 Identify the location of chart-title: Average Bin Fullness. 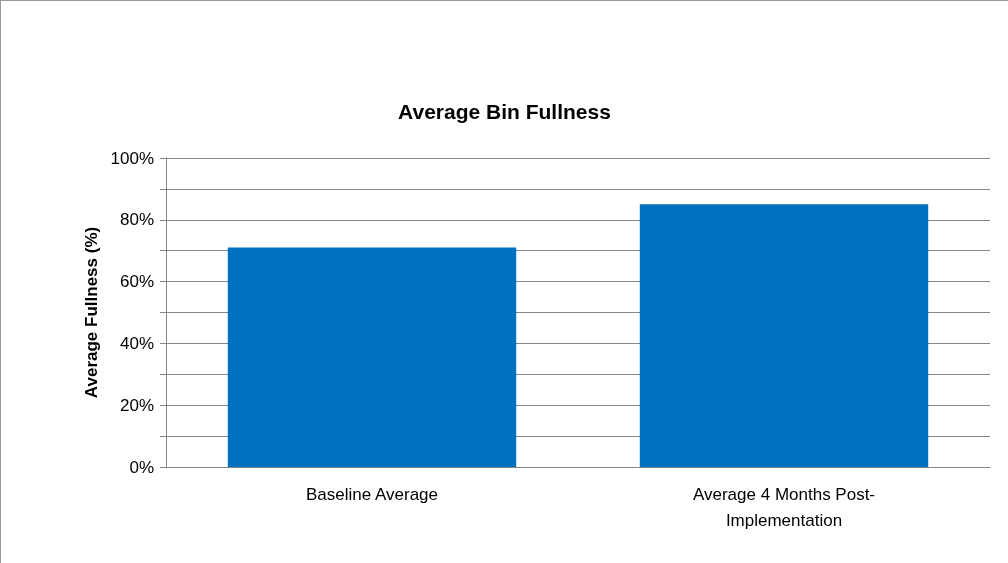
(504, 111).